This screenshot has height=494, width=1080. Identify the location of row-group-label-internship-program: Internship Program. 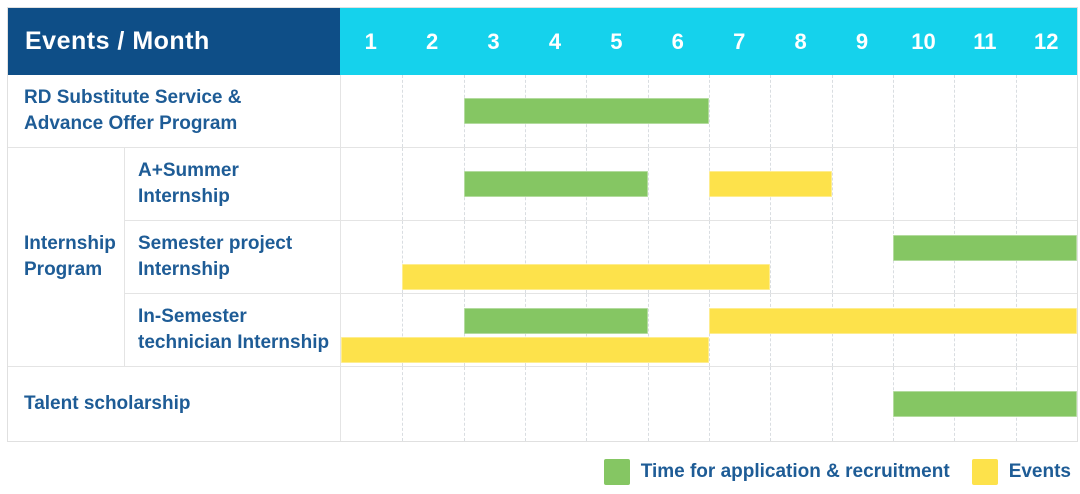
(66, 257).